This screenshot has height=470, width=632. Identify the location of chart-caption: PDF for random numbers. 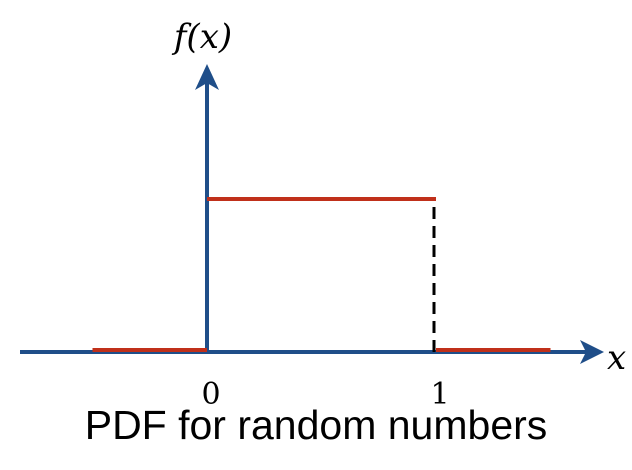
(316, 425).